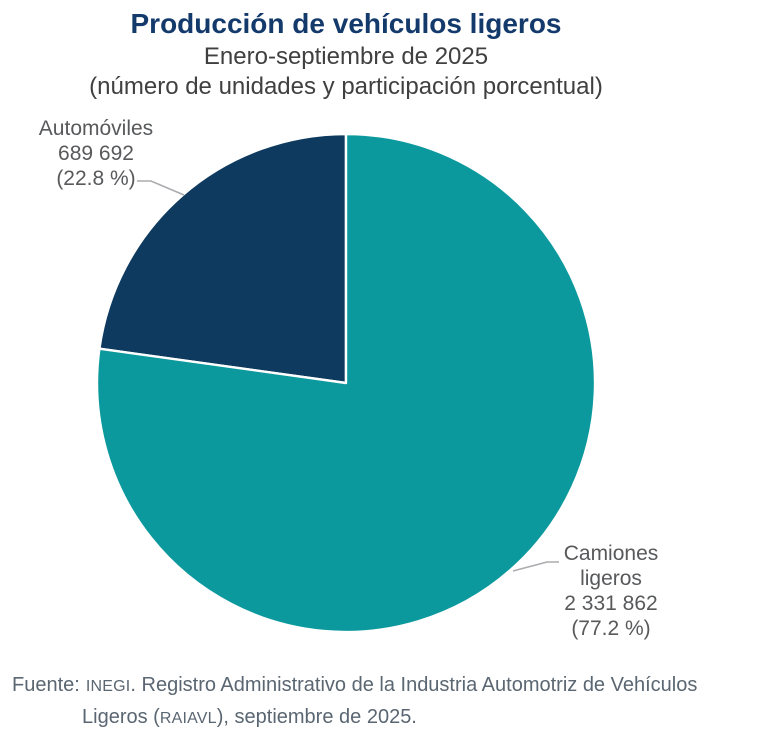  I want to click on slice-value: 2 331 862, so click(611, 603).